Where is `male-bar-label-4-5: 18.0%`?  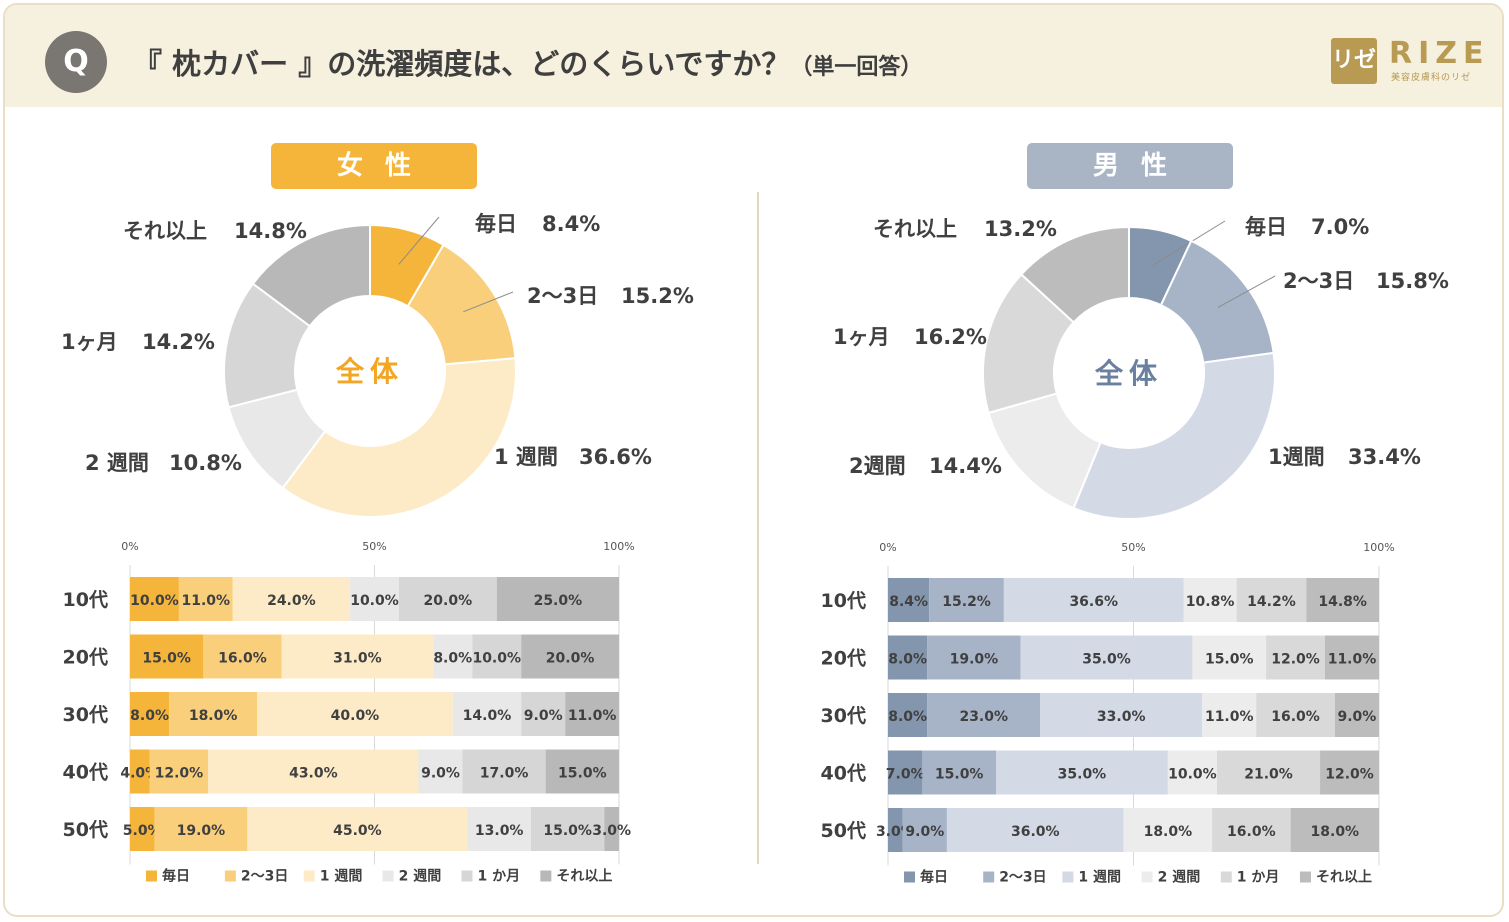 male-bar-label-4-5: 18.0% is located at coordinates (1335, 832).